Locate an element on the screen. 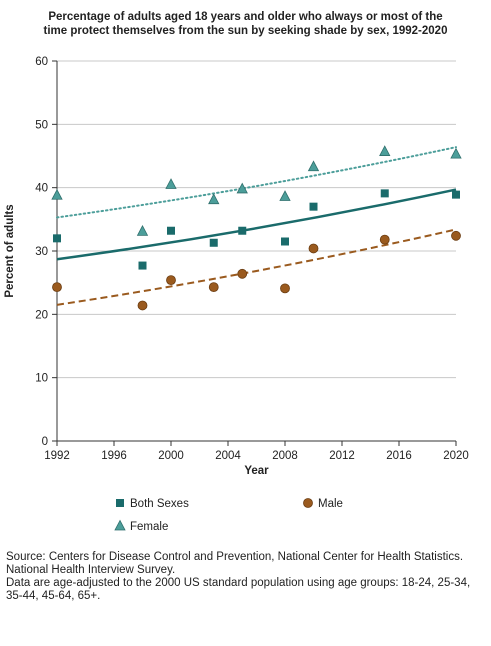 The image size is (491, 646). data-point-female-1998 is located at coordinates (142, 230).